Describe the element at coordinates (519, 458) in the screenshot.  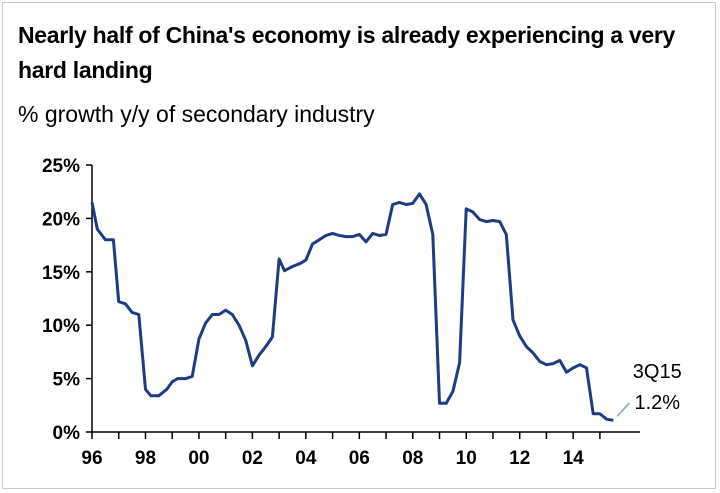
I see `x-tick-label: 12` at that location.